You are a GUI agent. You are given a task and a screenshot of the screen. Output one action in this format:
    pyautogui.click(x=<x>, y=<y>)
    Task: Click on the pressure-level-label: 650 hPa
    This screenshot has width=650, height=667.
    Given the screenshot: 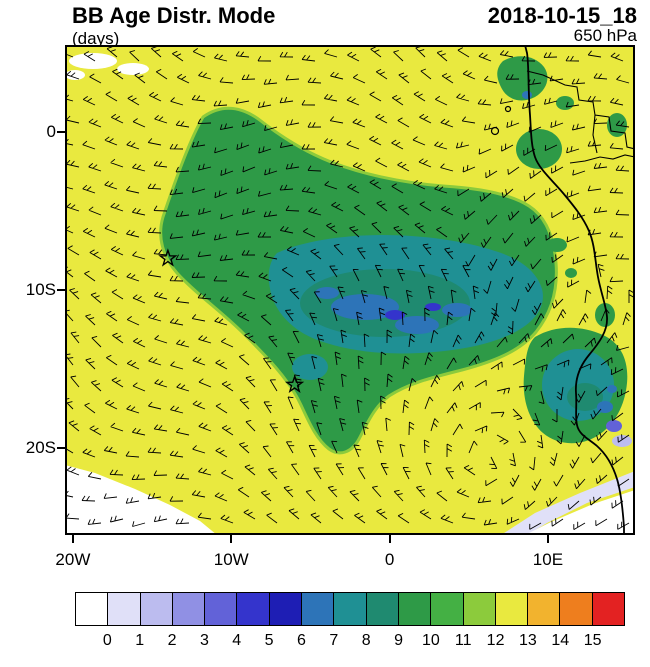 What is the action you would take?
    pyautogui.click(x=605, y=35)
    